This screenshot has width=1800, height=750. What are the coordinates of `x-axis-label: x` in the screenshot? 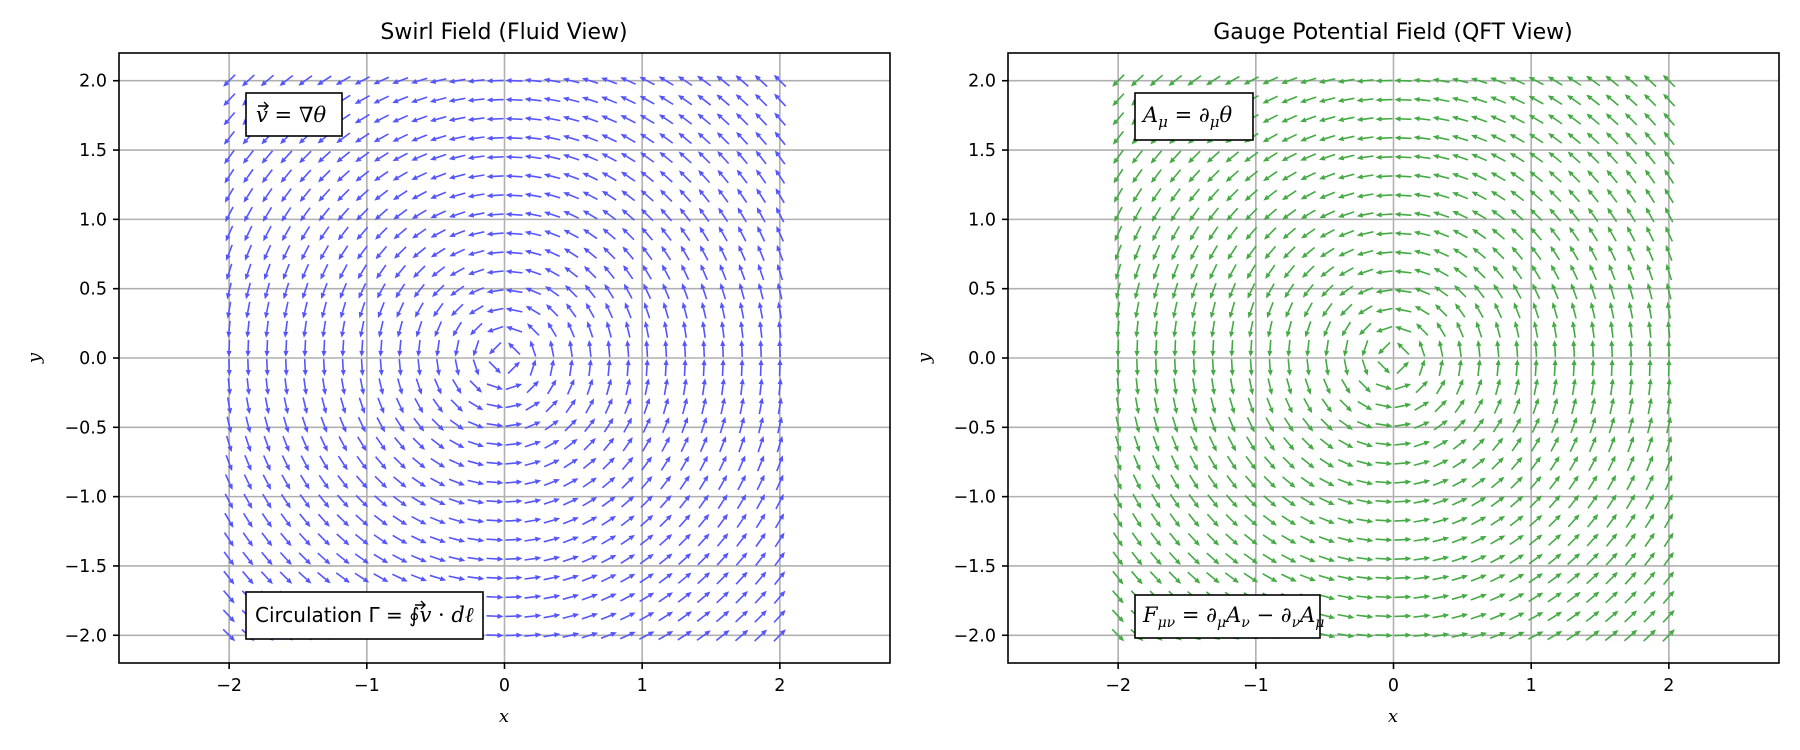 It's located at (1393, 716).